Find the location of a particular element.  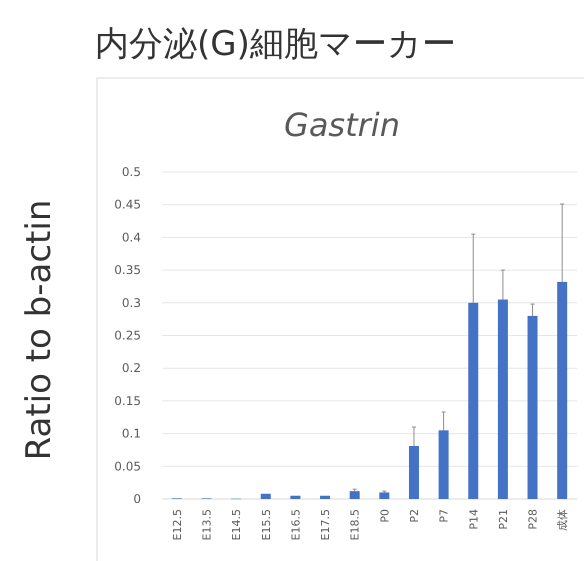

x-tick-label: P21 is located at coordinates (503, 519).